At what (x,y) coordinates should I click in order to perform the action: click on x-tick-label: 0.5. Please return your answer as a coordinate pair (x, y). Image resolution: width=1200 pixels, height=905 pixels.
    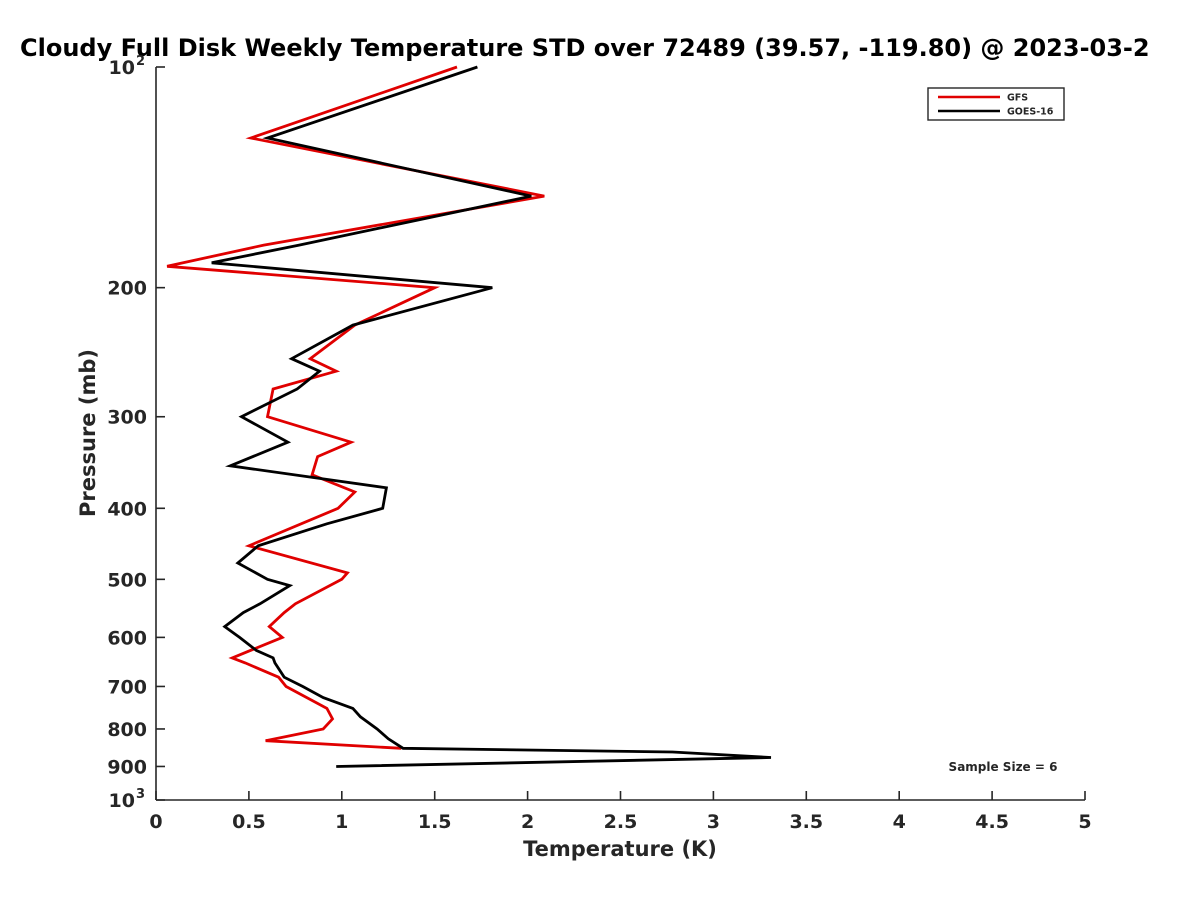
    Looking at the image, I should click on (249, 822).